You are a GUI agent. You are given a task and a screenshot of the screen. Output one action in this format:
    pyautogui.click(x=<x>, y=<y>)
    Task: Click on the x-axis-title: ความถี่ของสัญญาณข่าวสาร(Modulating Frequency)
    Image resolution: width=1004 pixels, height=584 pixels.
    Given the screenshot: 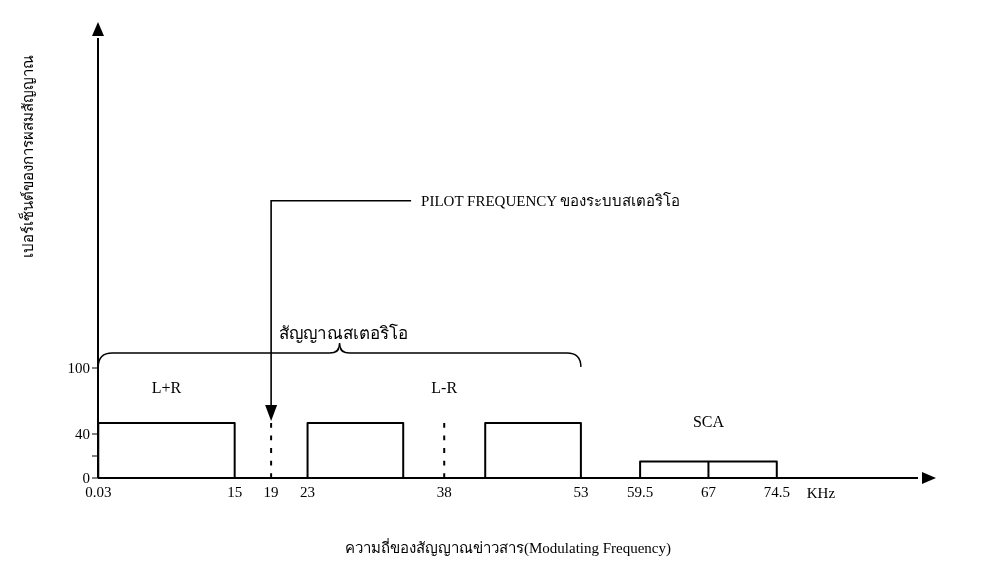 What is the action you would take?
    pyautogui.click(x=508, y=547)
    